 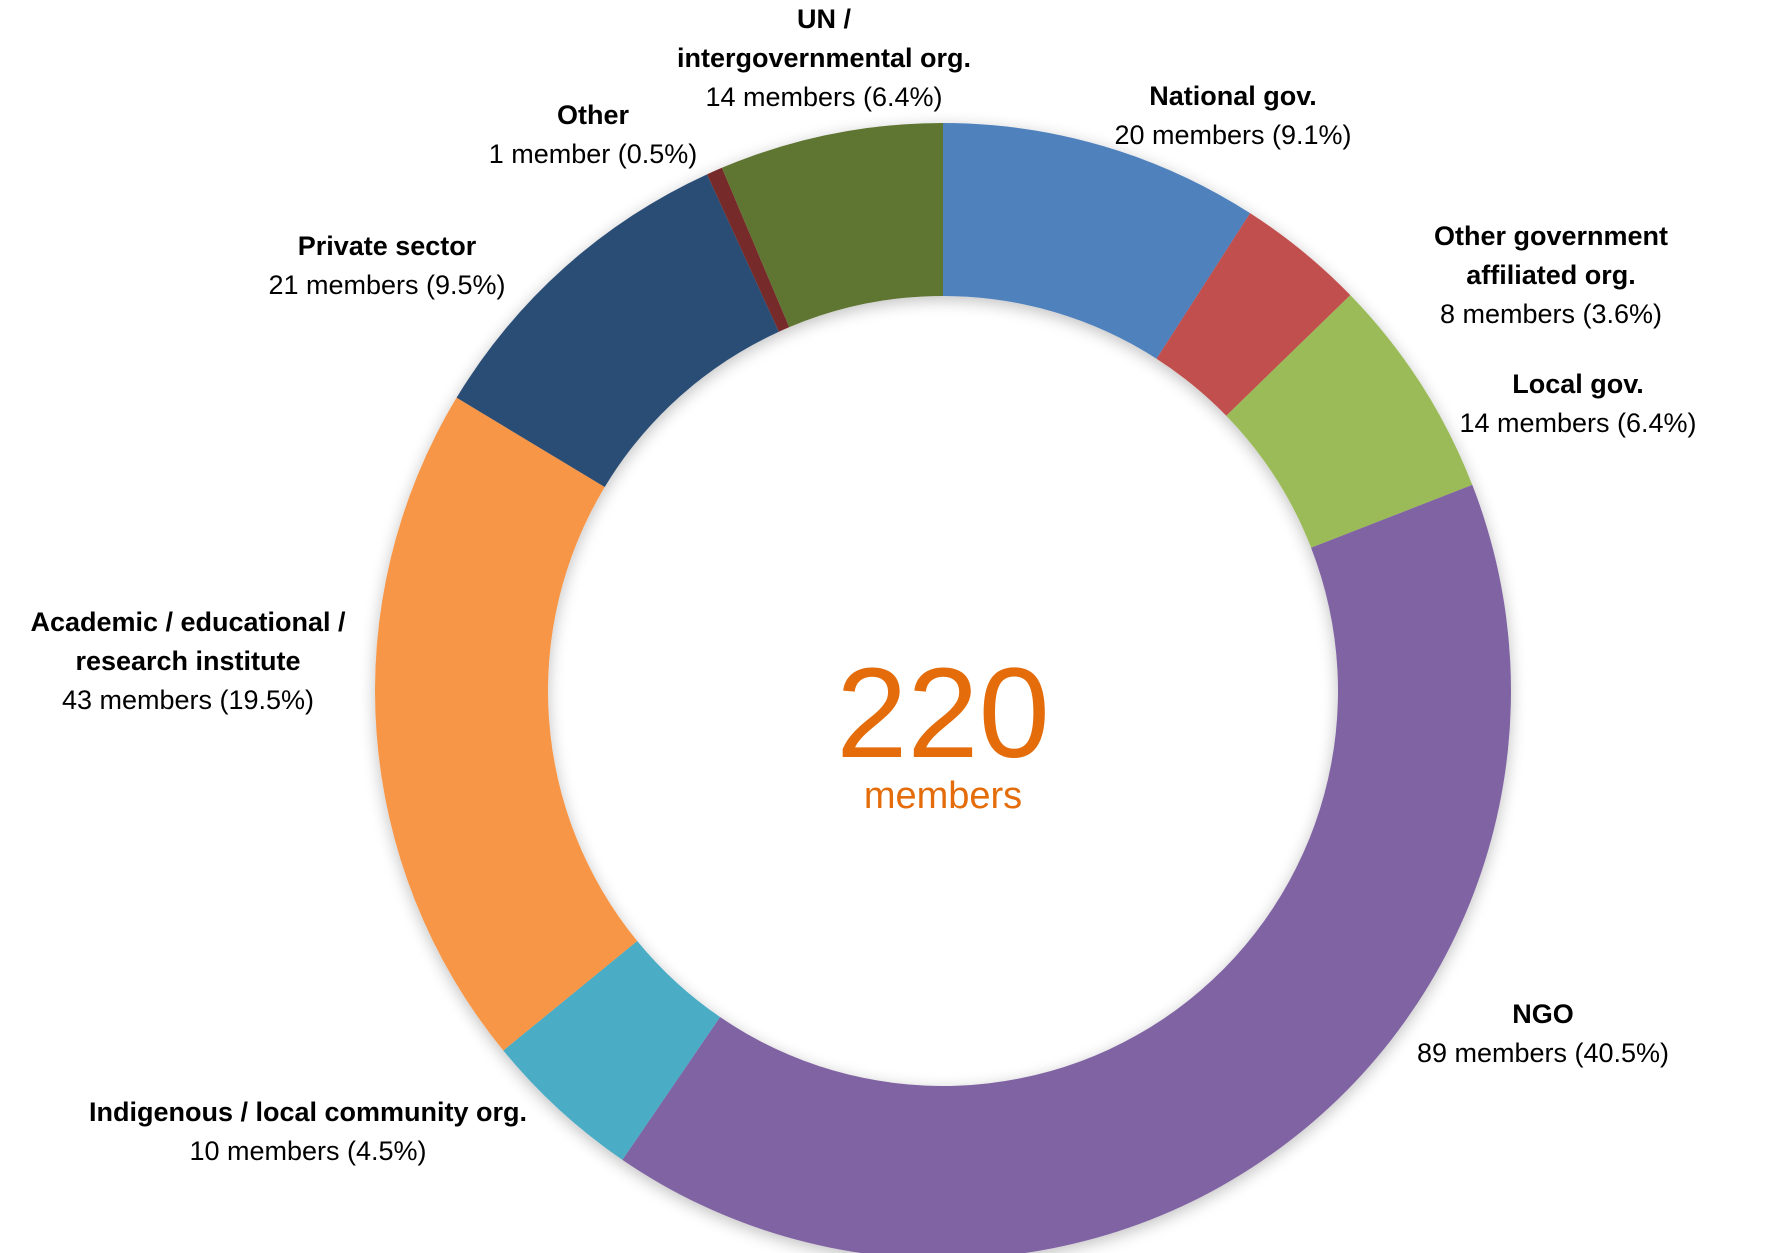 What do you see at coordinates (1233, 96) in the screenshot?
I see `category-label: National gov.` at bounding box center [1233, 96].